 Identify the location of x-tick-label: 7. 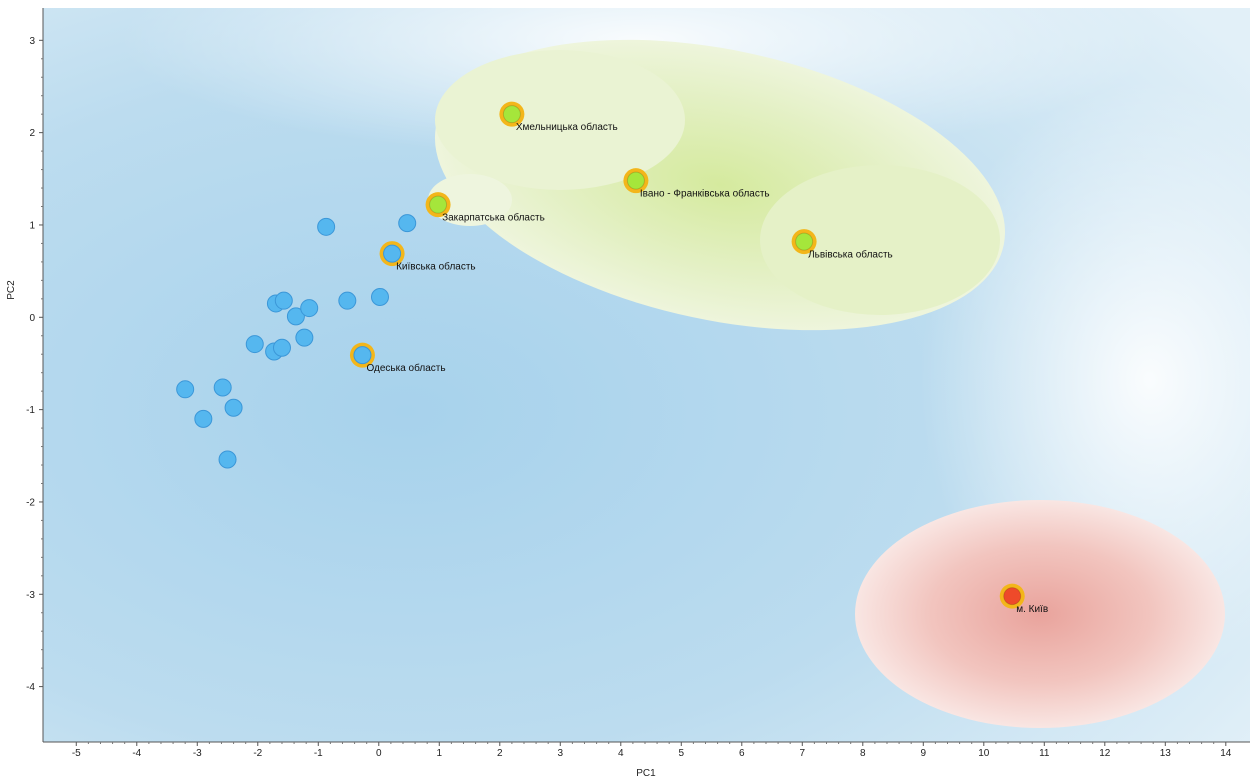
(803, 753).